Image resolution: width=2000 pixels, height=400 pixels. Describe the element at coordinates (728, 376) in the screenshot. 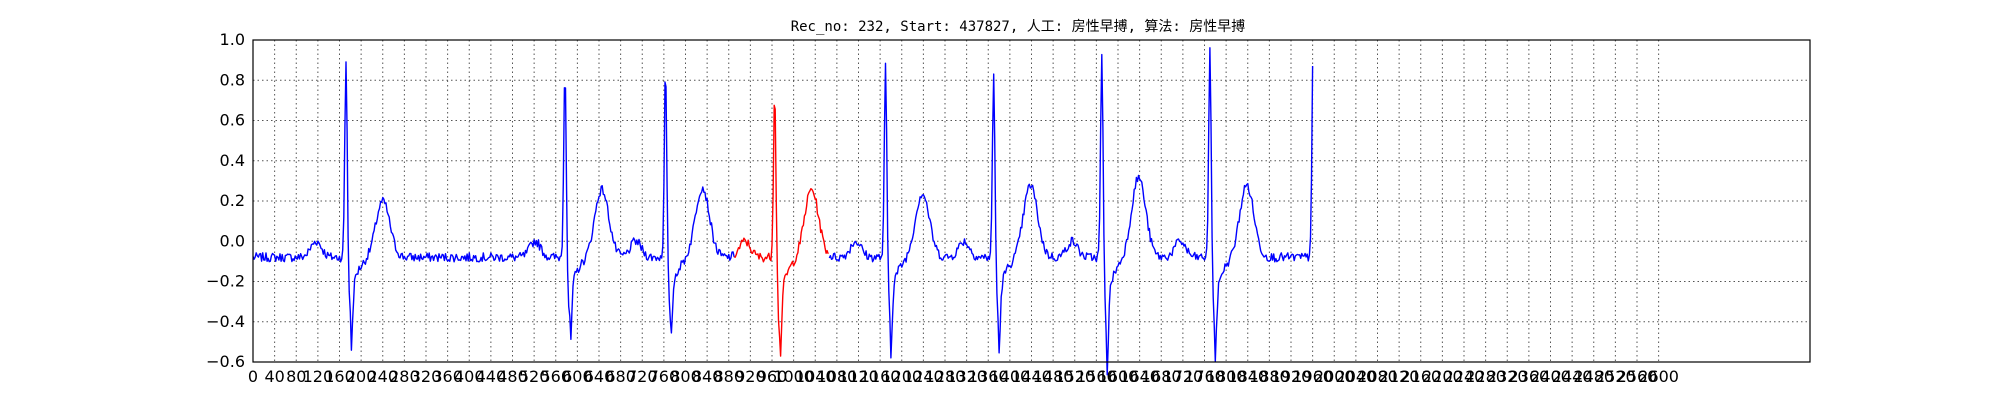

I see `x-tick-label: 880` at that location.